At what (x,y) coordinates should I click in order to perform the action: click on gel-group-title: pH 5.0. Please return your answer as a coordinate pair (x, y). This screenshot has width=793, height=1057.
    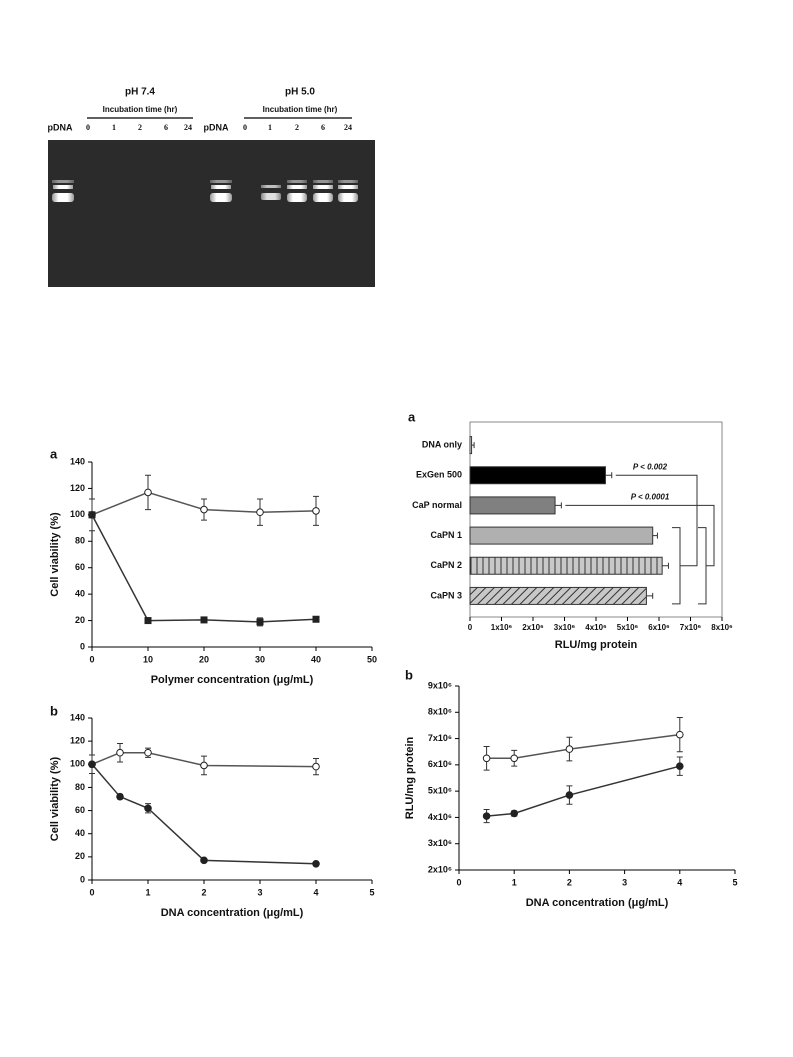
    Looking at the image, I should click on (300, 92).